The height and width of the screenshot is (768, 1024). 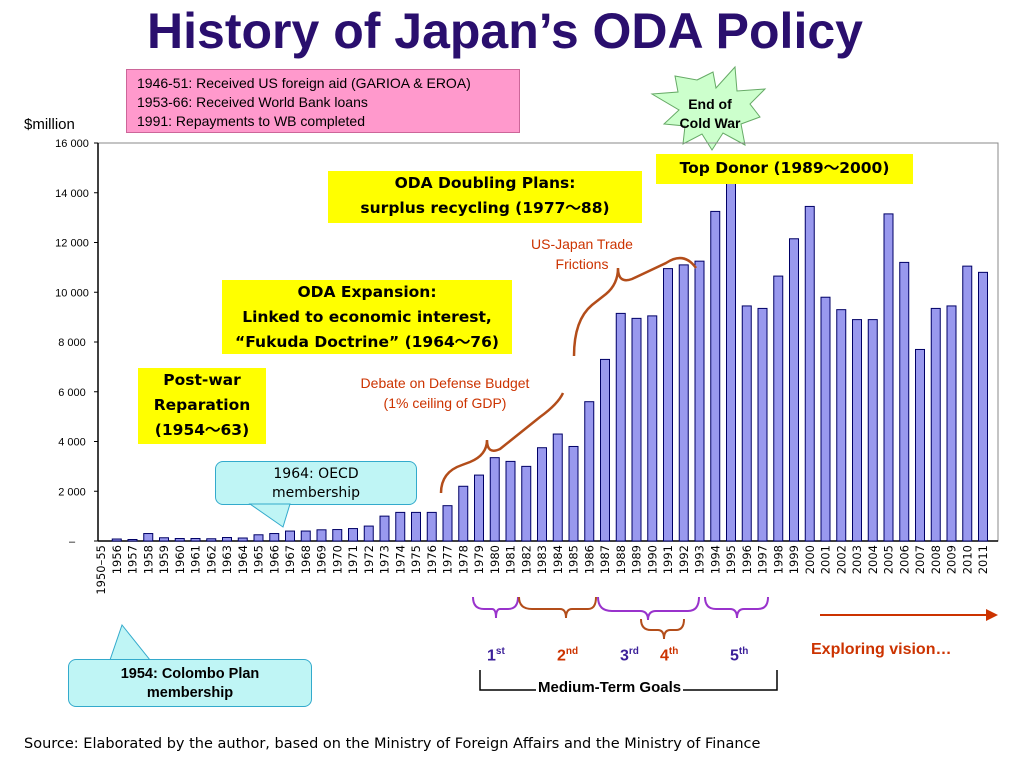 What do you see at coordinates (243, 559) in the screenshot?
I see `x-tick-label: 1964` at bounding box center [243, 559].